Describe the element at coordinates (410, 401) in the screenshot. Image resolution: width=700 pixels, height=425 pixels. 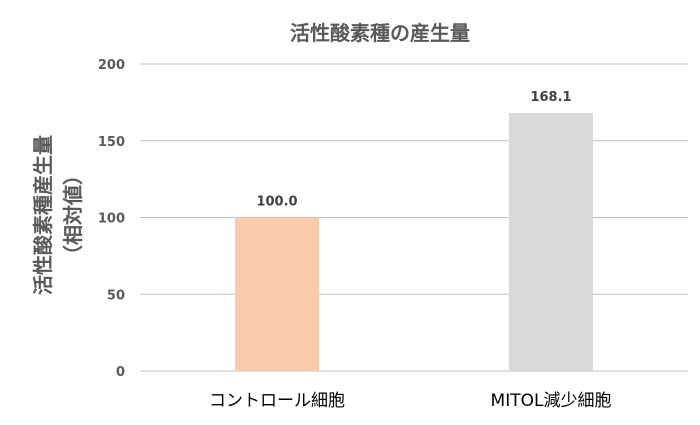
I see `x-category-labels: コントロール細胞 MITOL減少細胞` at that location.